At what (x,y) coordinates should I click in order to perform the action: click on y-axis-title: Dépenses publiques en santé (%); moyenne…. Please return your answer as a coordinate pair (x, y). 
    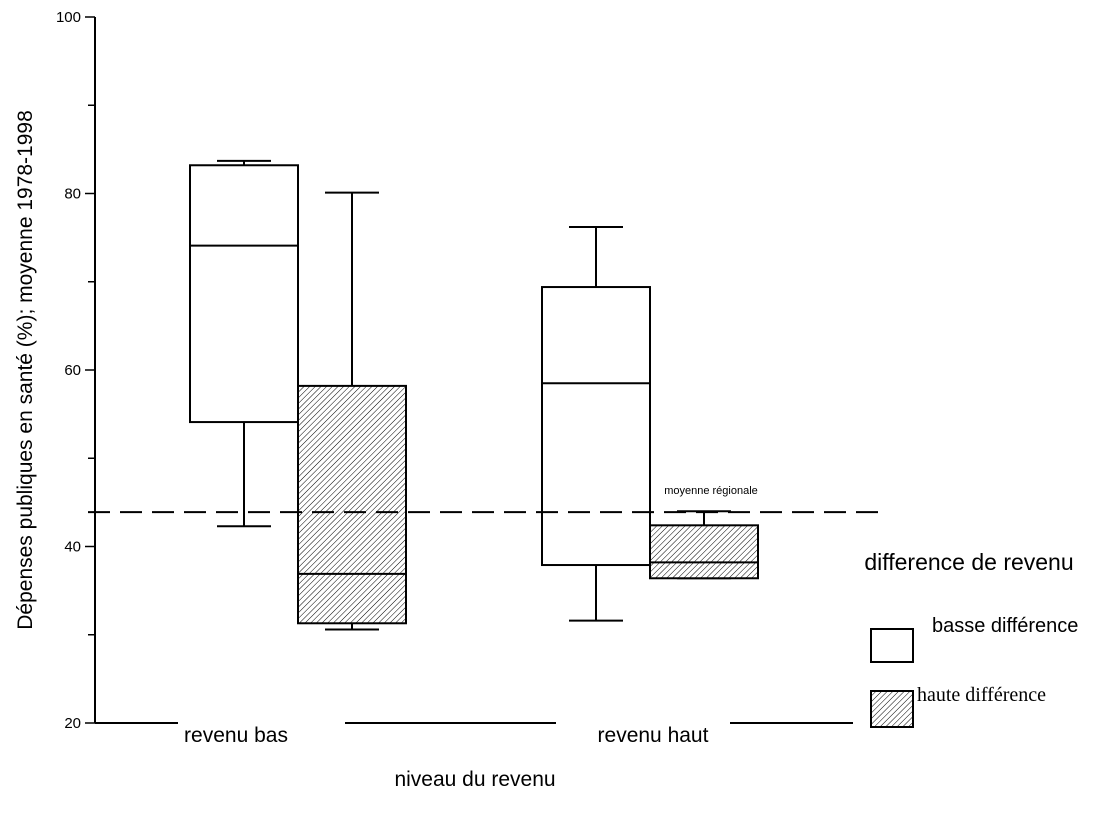
    Looking at the image, I should click on (25, 370).